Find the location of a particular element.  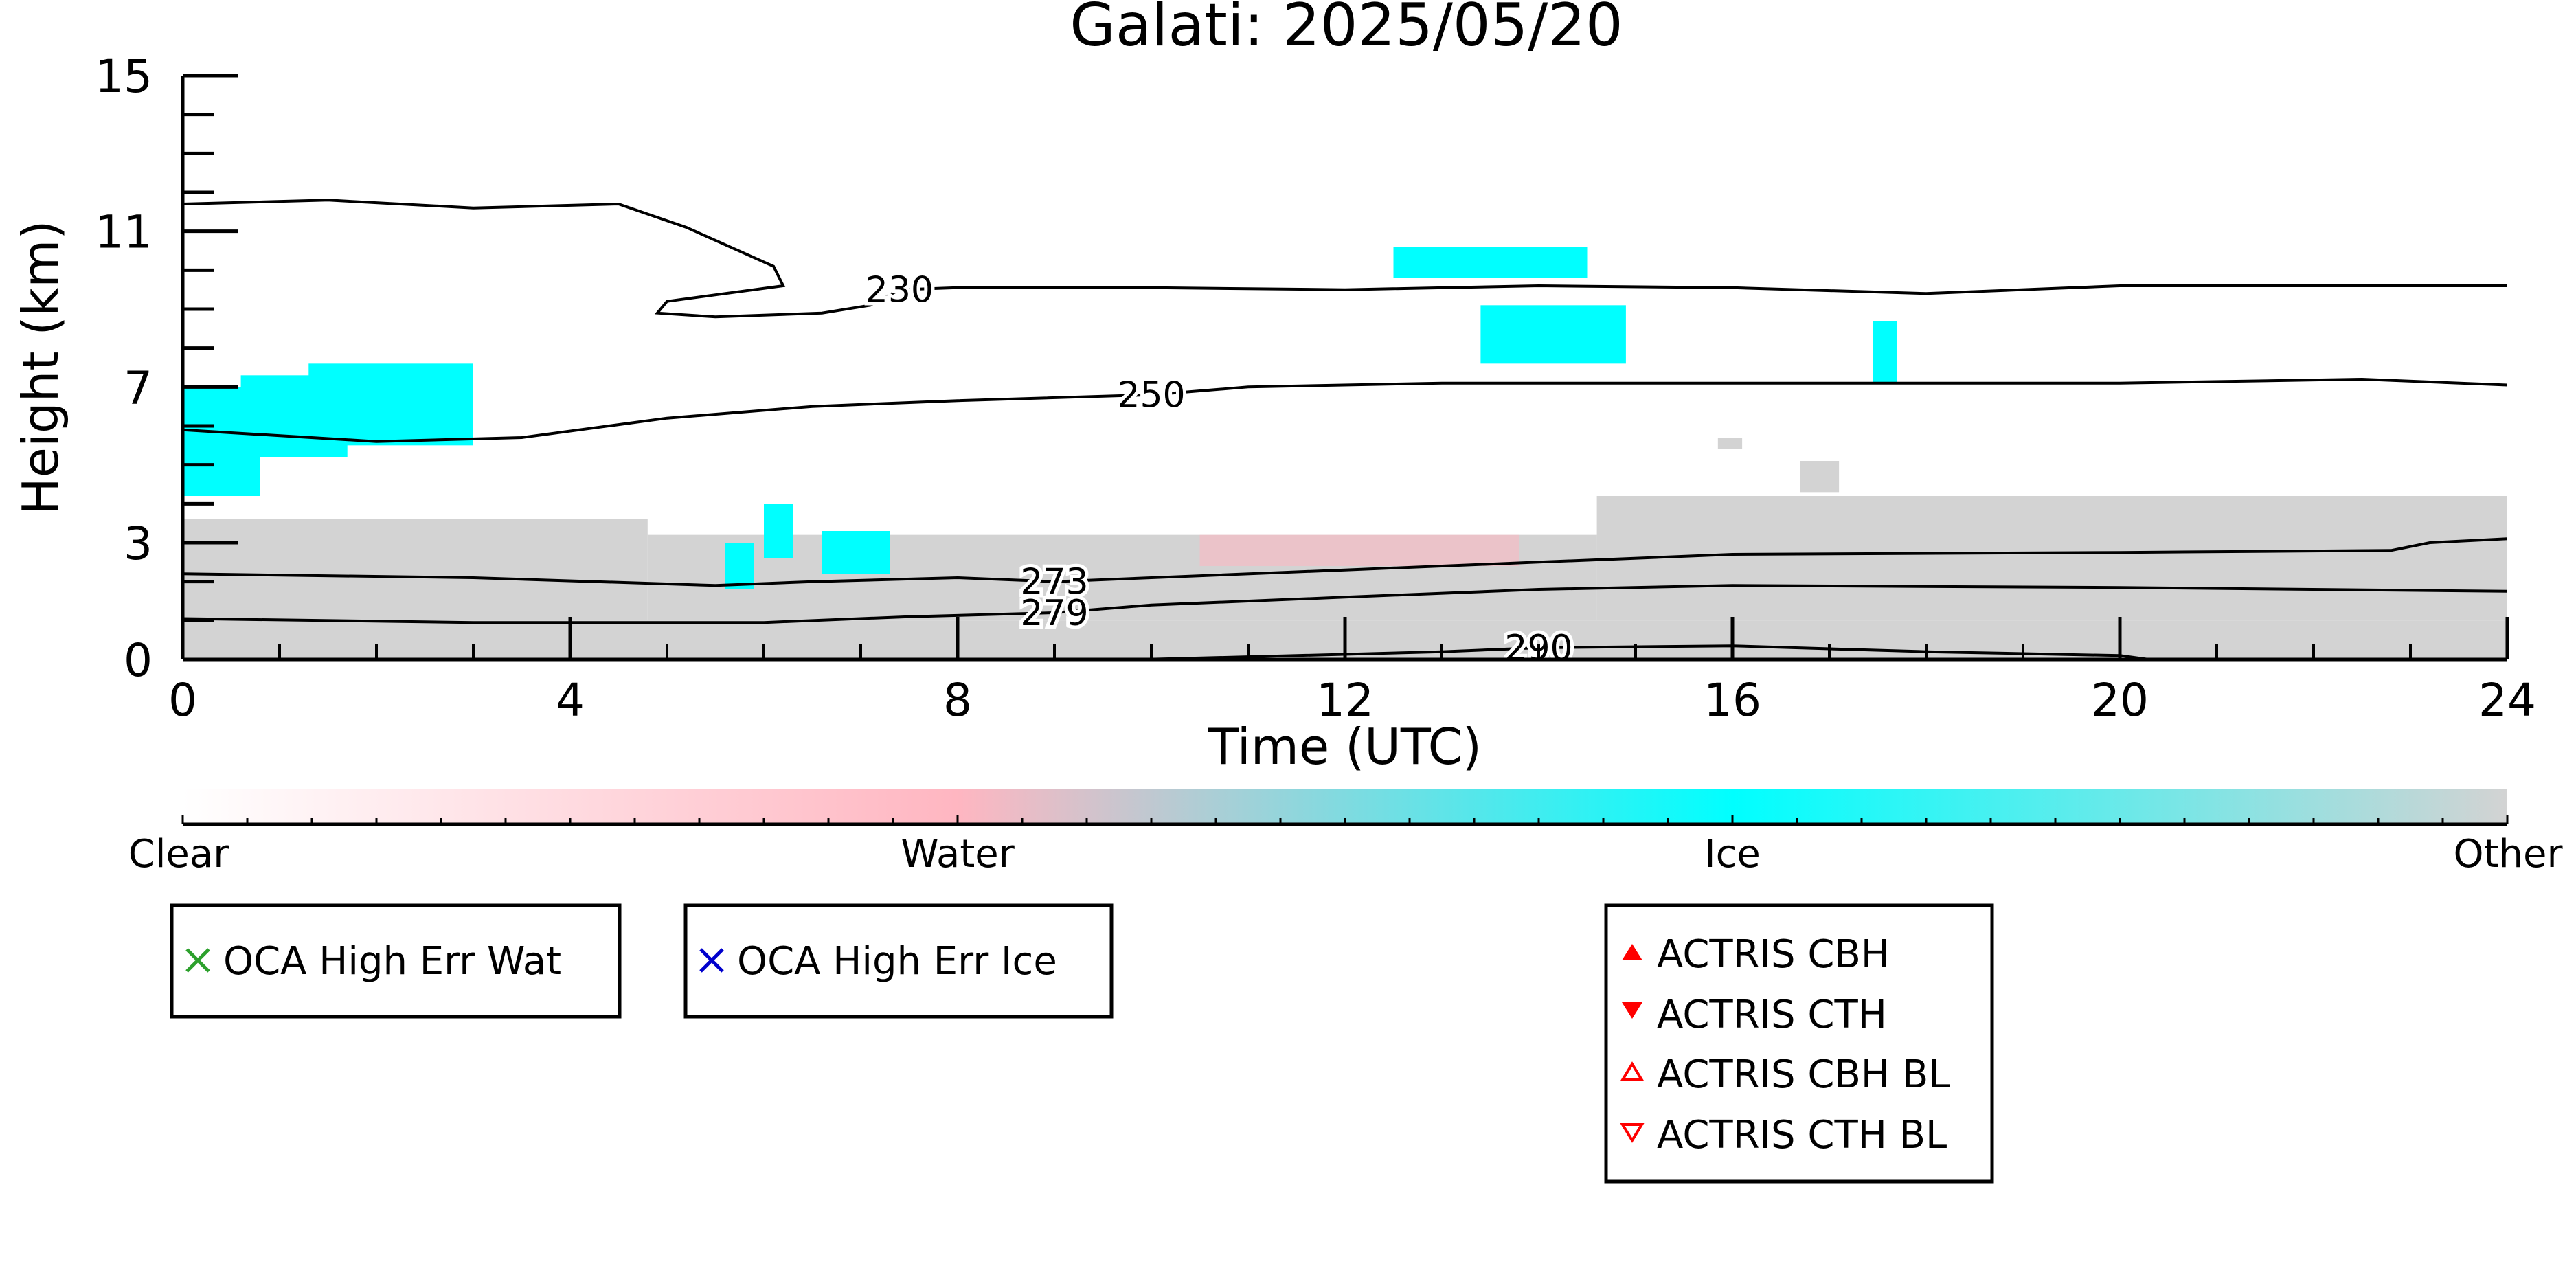

triangle-down-icon is located at coordinates (1632, 1010).